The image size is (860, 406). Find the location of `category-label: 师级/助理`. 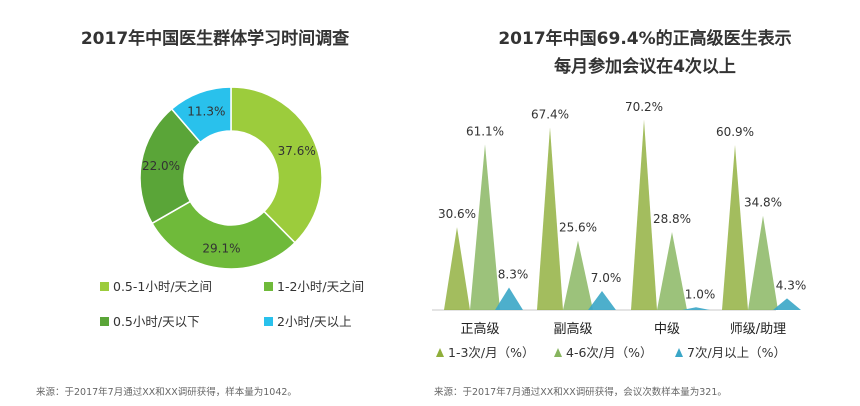

category-label: 师级/助理 is located at coordinates (758, 329).